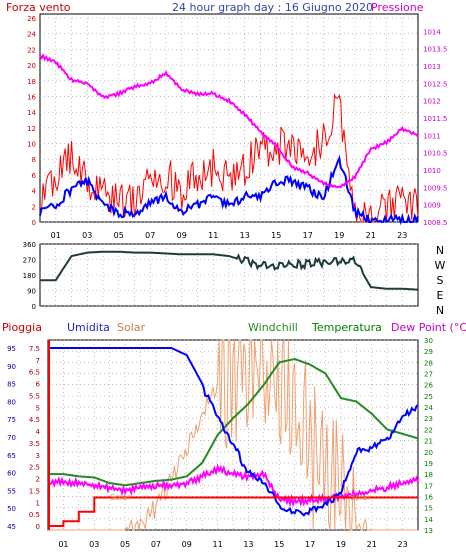  Describe the element at coordinates (428, 520) in the screenshot. I see `tick-label: 14` at that location.